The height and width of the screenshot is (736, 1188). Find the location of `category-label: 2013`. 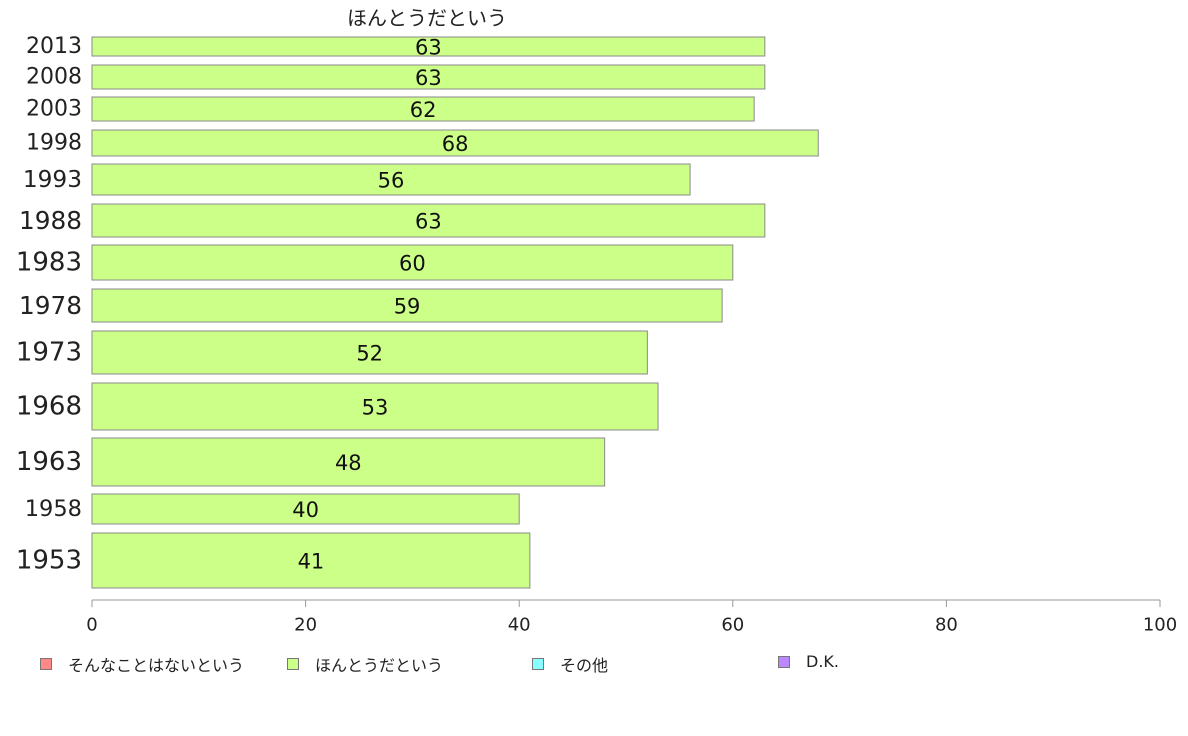

category-label: 2013 is located at coordinates (54, 46).